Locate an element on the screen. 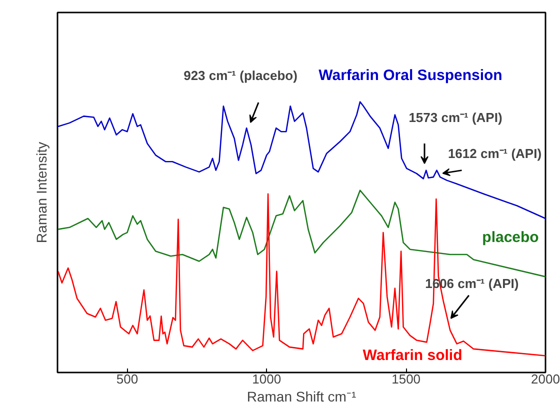  annotation: 1612 cm⁻¹ (API) is located at coordinates (495, 153).